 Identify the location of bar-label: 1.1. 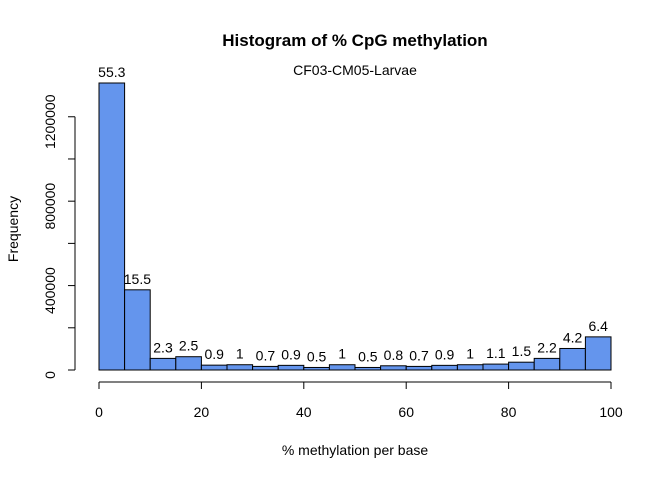
(496, 353).